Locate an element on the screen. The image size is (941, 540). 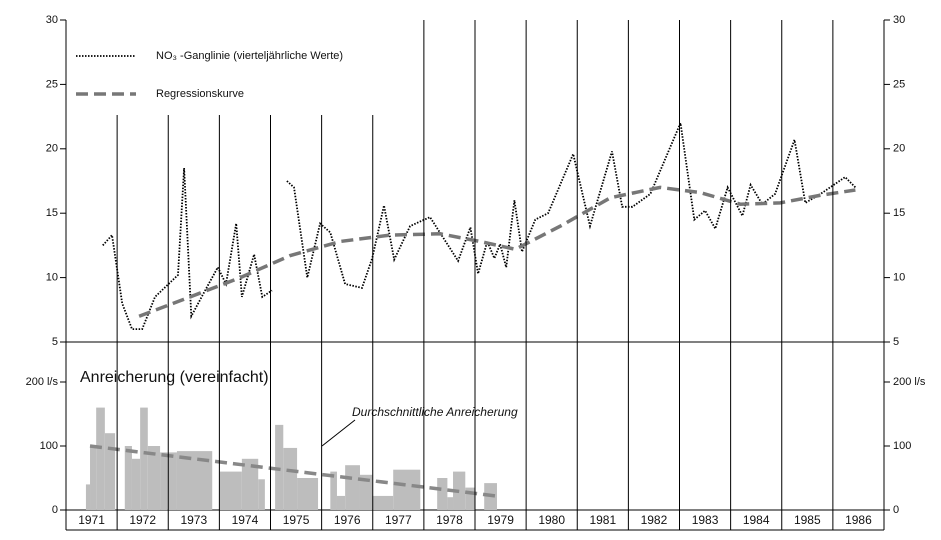
x-tick-label: 1976 is located at coordinates (347, 520).